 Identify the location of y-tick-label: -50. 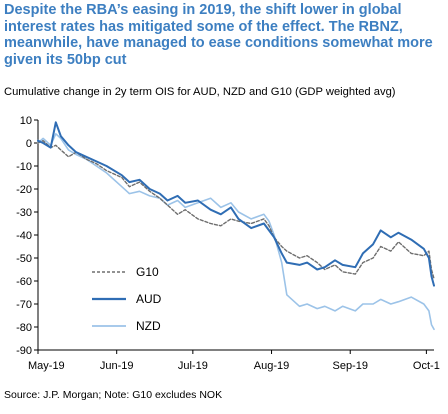
(24, 259).